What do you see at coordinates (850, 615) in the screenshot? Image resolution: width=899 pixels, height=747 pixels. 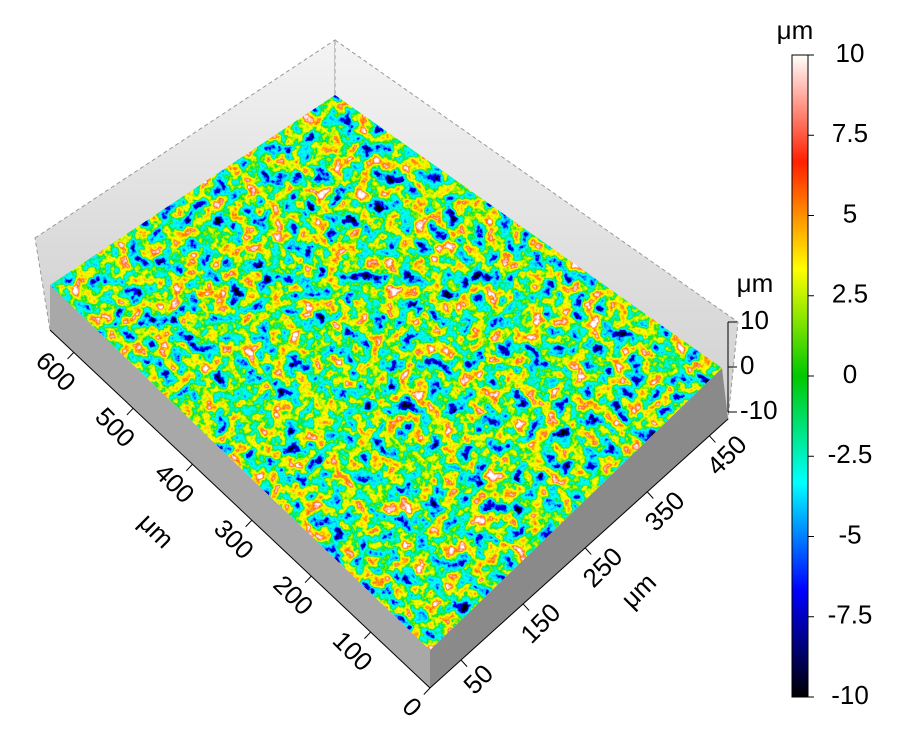 I see `colorbar-tick-label: -7.5` at bounding box center [850, 615].